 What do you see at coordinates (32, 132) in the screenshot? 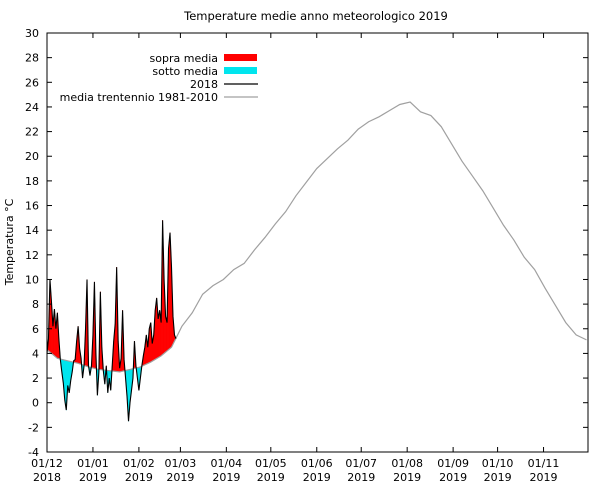
I see `y-tick-label: 22` at bounding box center [32, 132].